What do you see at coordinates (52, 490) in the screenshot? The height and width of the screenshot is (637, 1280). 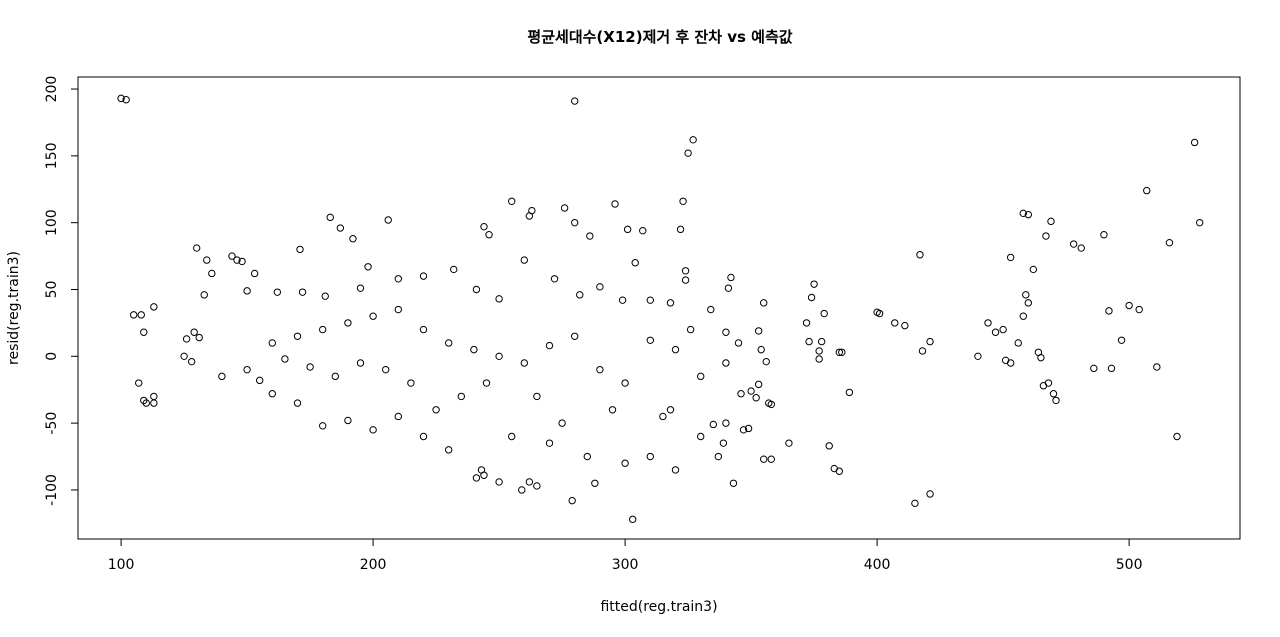 I see `y-tick-label: -100` at bounding box center [52, 490].